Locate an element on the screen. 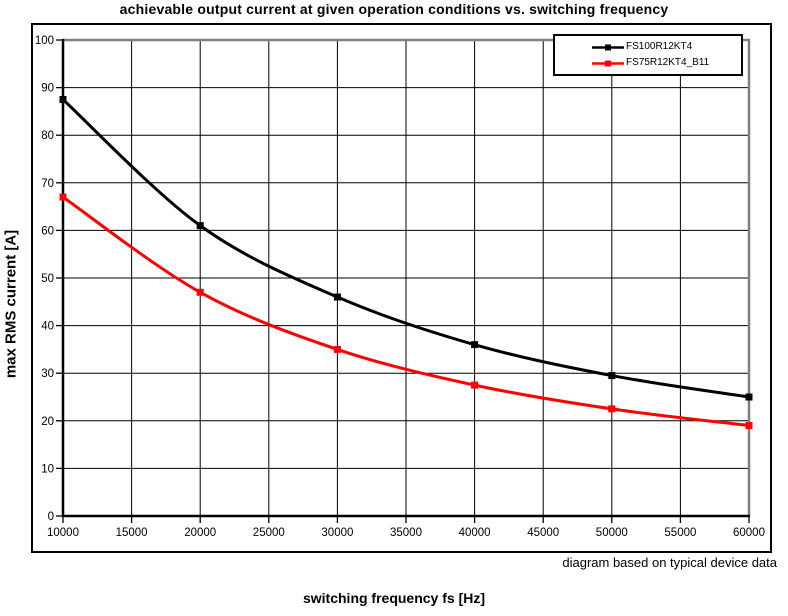 The height and width of the screenshot is (616, 788). svg-text: 35000 is located at coordinates (406, 533).